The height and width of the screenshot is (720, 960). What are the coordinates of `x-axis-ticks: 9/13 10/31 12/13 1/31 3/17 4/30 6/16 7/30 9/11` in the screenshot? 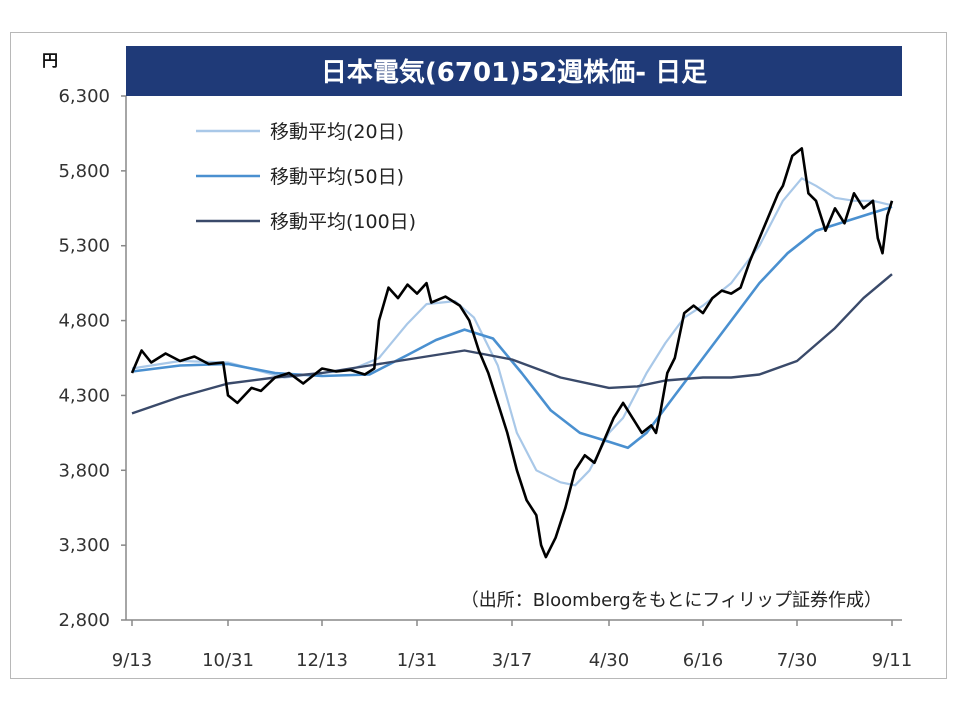 It's located at (512, 645).